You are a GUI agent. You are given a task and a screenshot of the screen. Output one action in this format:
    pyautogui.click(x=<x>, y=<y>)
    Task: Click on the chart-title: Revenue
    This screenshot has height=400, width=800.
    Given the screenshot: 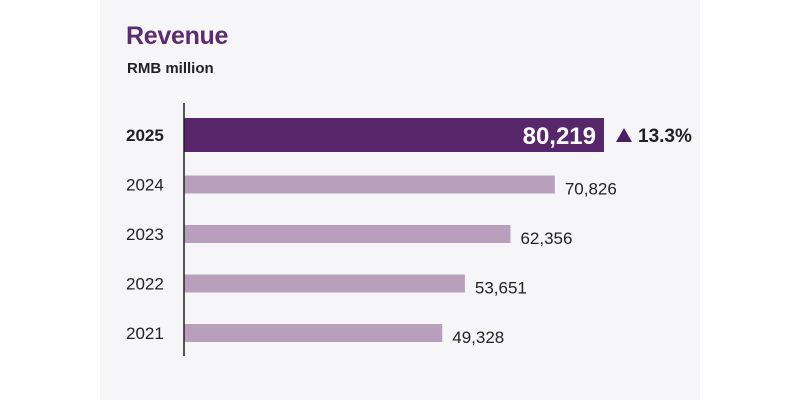 What is the action you would take?
    pyautogui.click(x=177, y=36)
    